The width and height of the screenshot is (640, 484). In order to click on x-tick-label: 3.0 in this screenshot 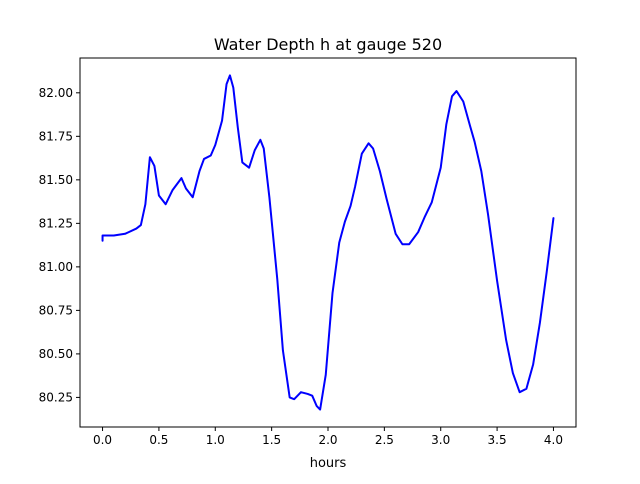, I will do `click(440, 440)`.